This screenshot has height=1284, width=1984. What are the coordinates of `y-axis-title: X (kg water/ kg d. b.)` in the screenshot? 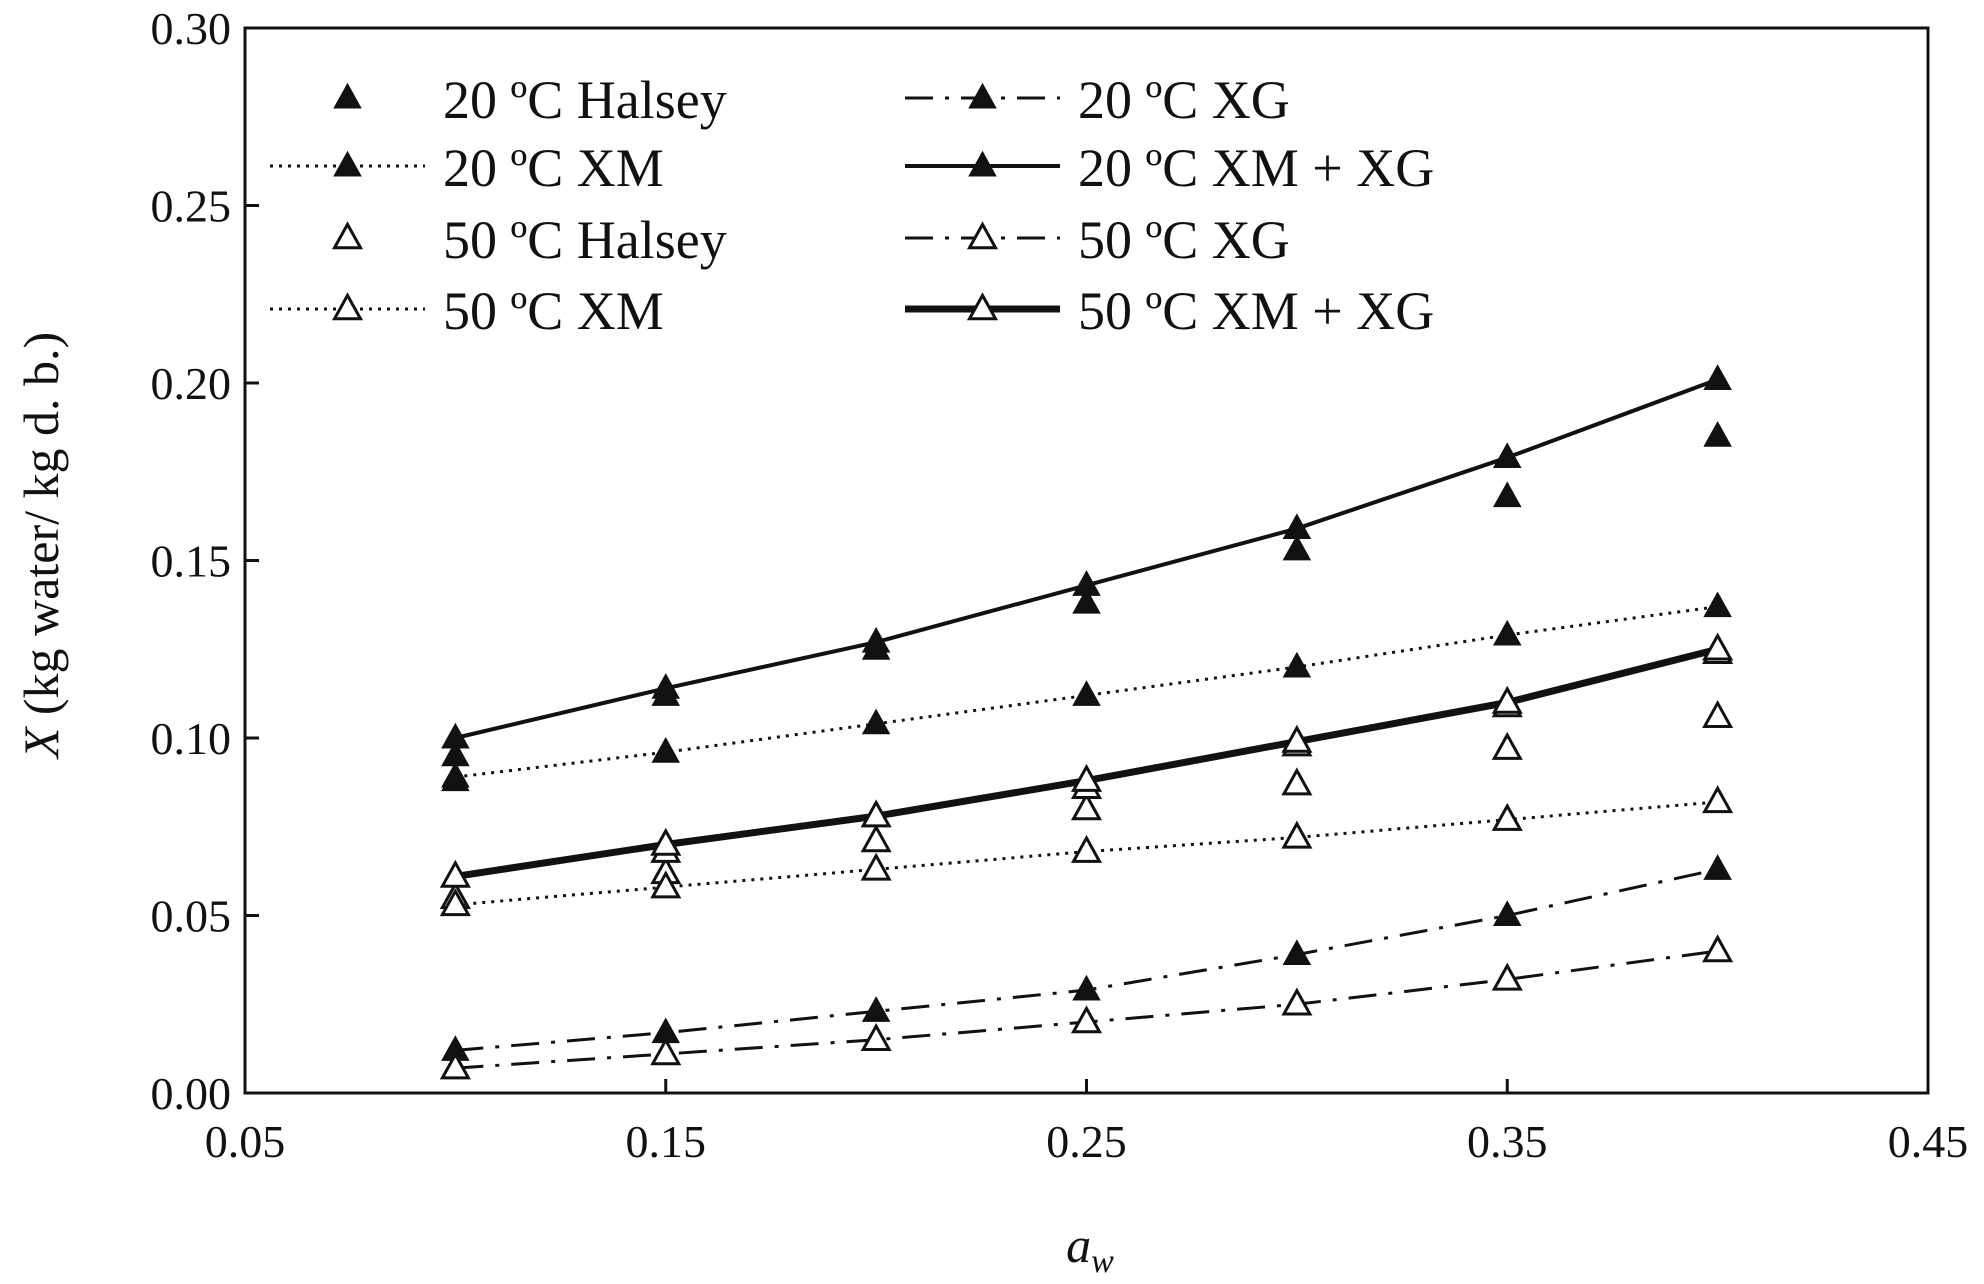 It's located at (41, 546).